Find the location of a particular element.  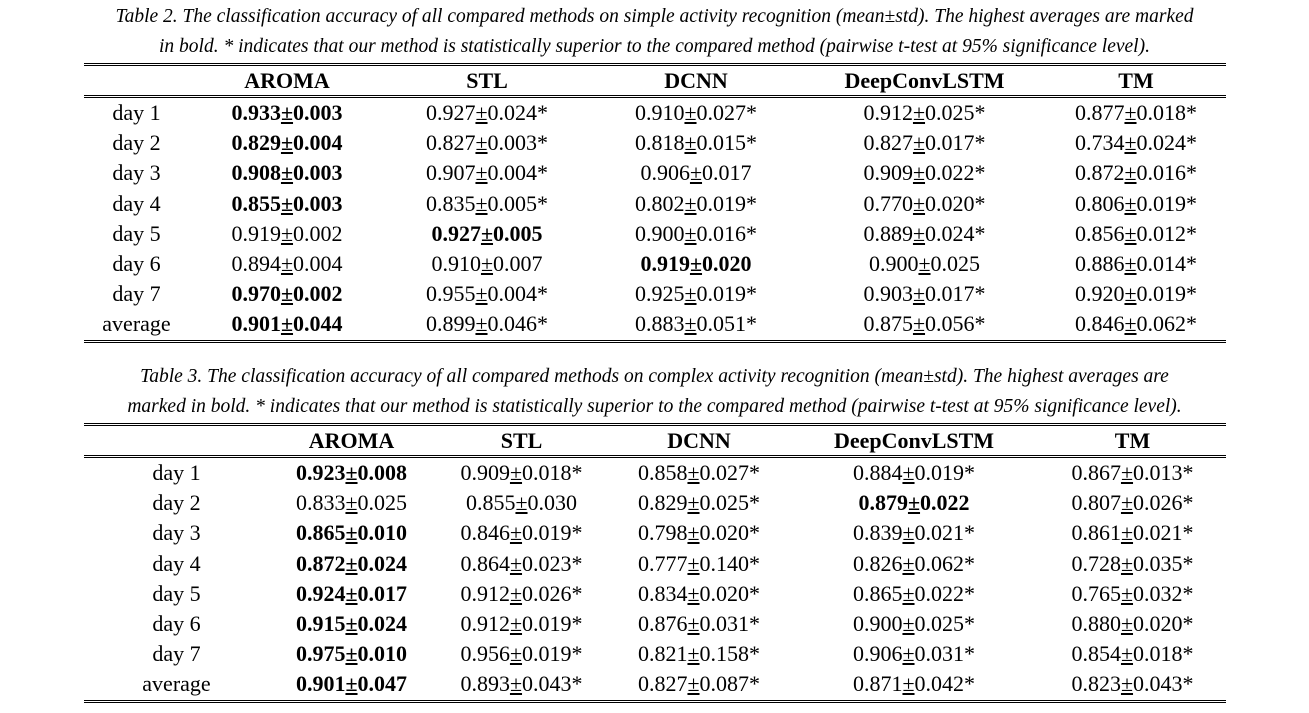

mean-value: 0.880 is located at coordinates (1096, 624).